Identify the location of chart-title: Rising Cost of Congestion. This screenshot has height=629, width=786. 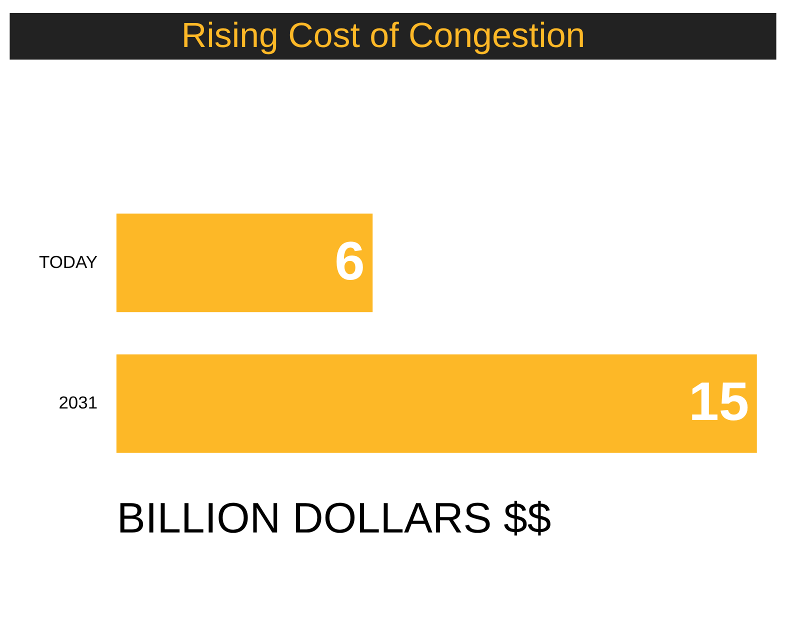
(383, 36).